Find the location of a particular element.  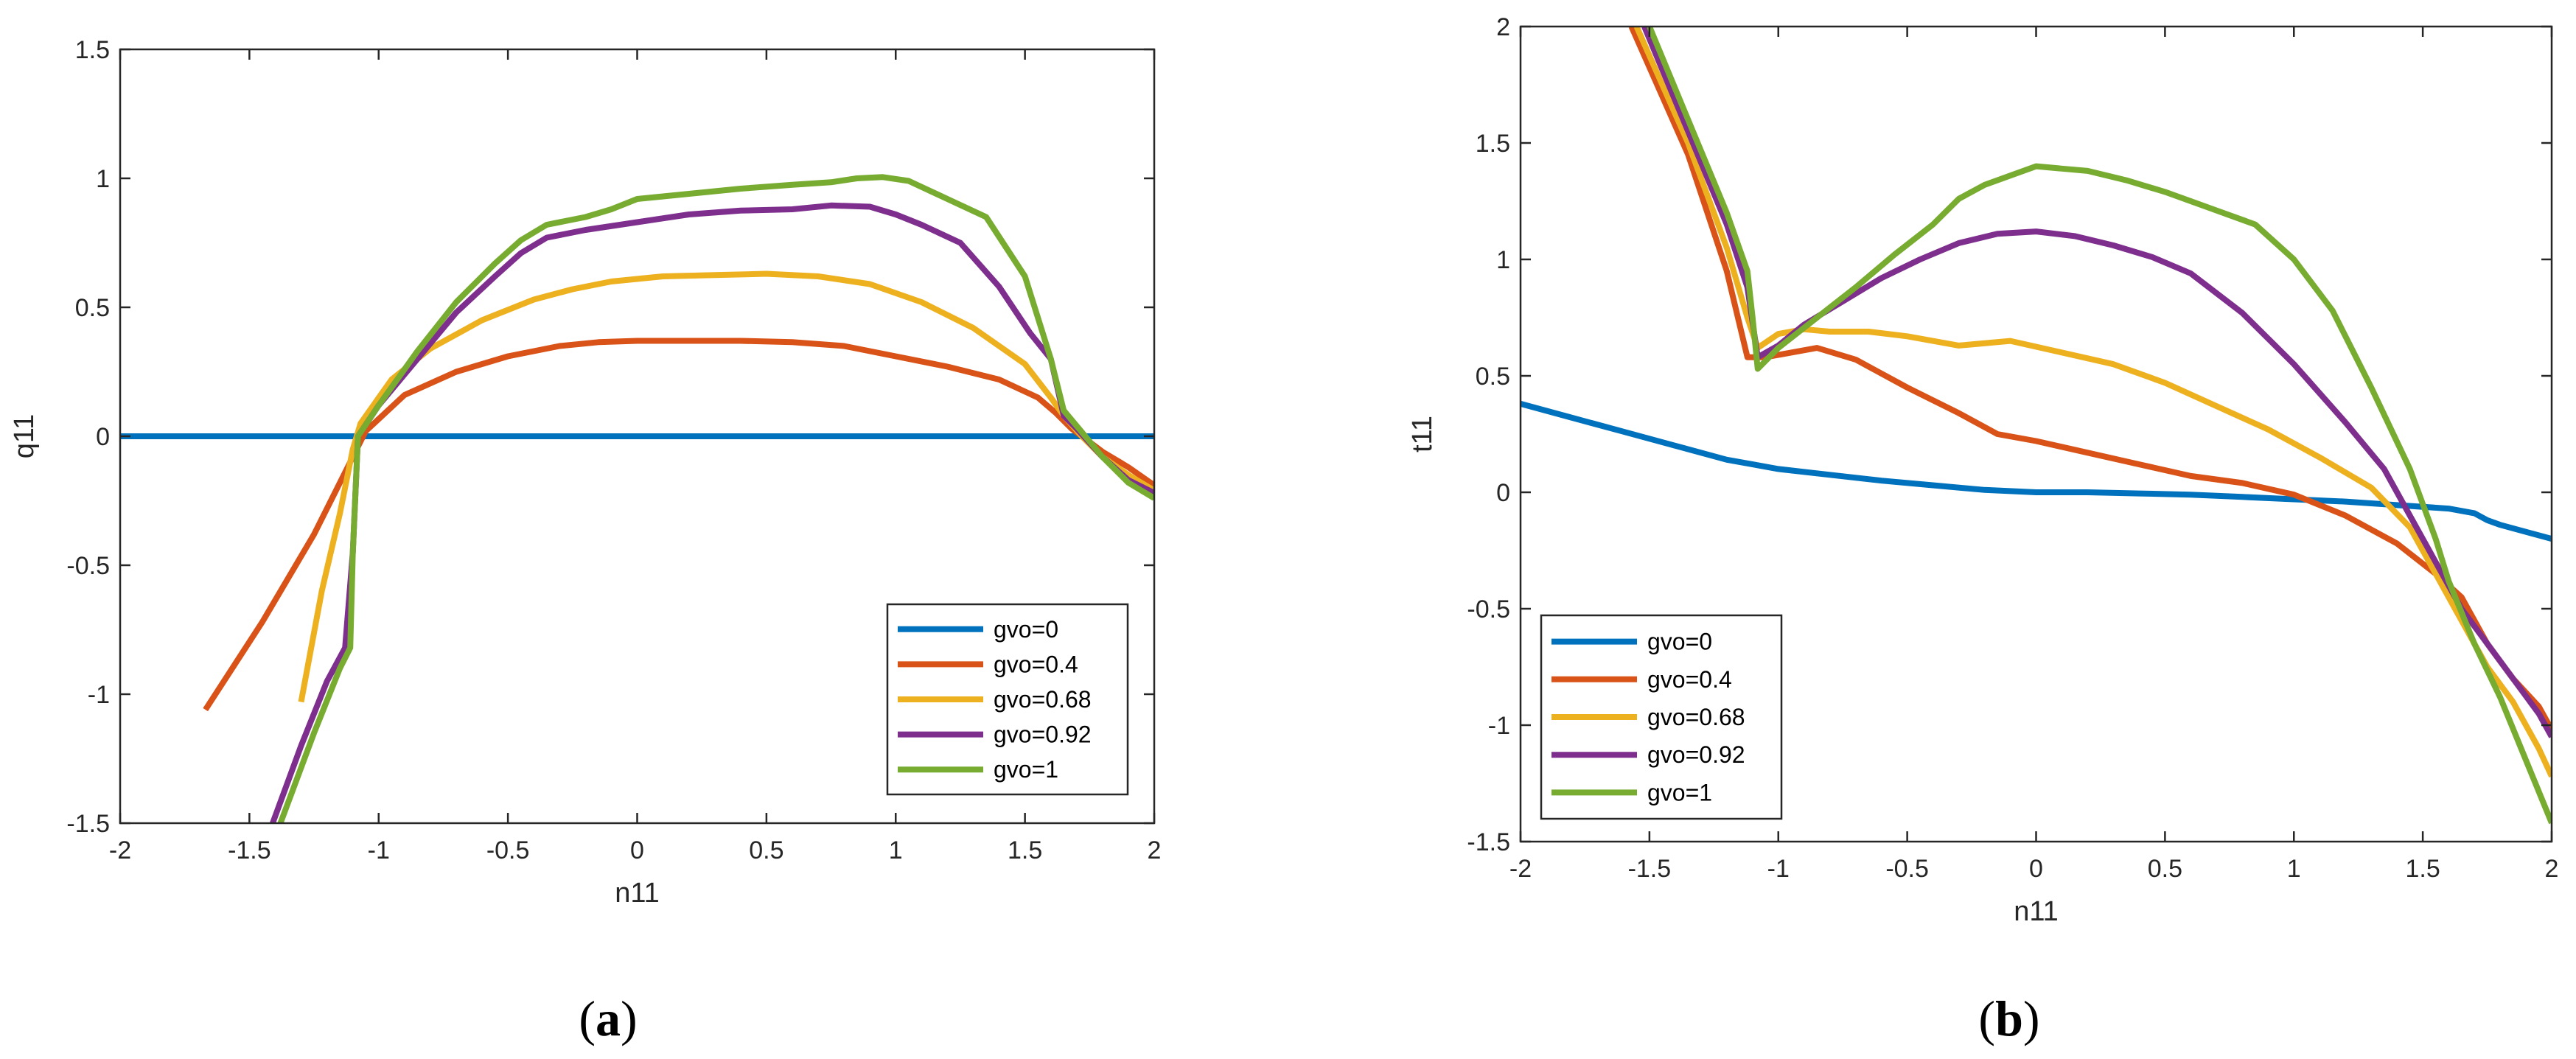

y-axis-label: t11 is located at coordinates (1422, 434).